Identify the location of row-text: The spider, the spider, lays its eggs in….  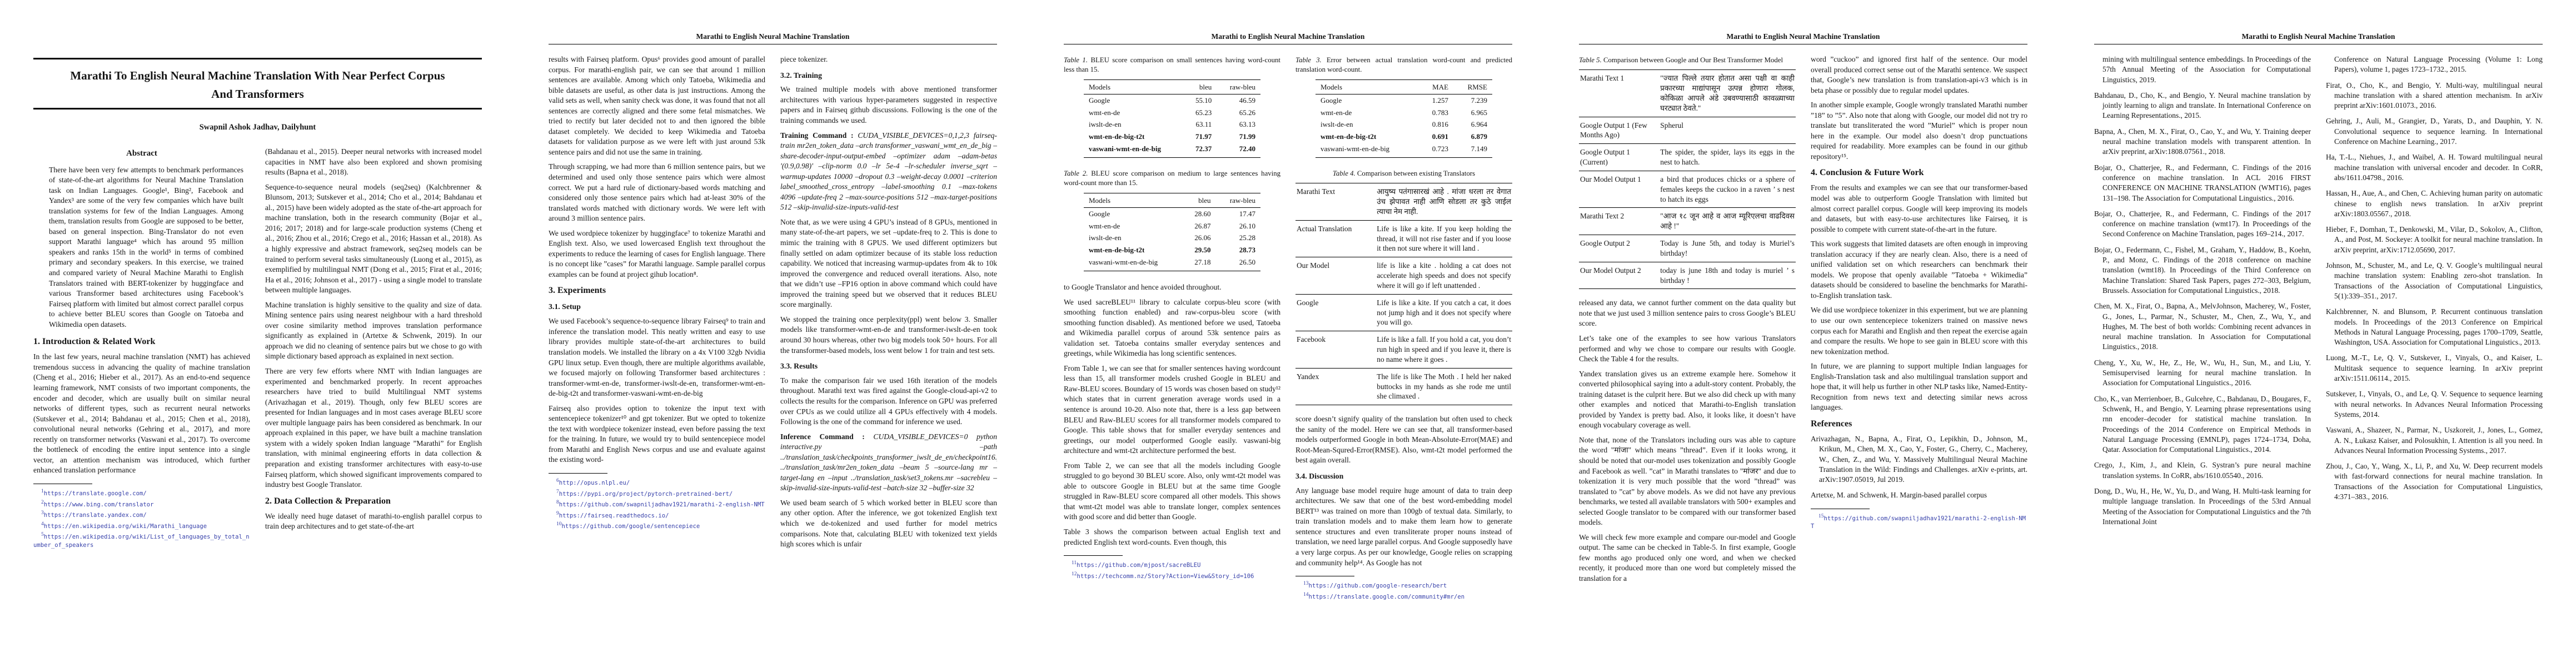
(1727, 157).